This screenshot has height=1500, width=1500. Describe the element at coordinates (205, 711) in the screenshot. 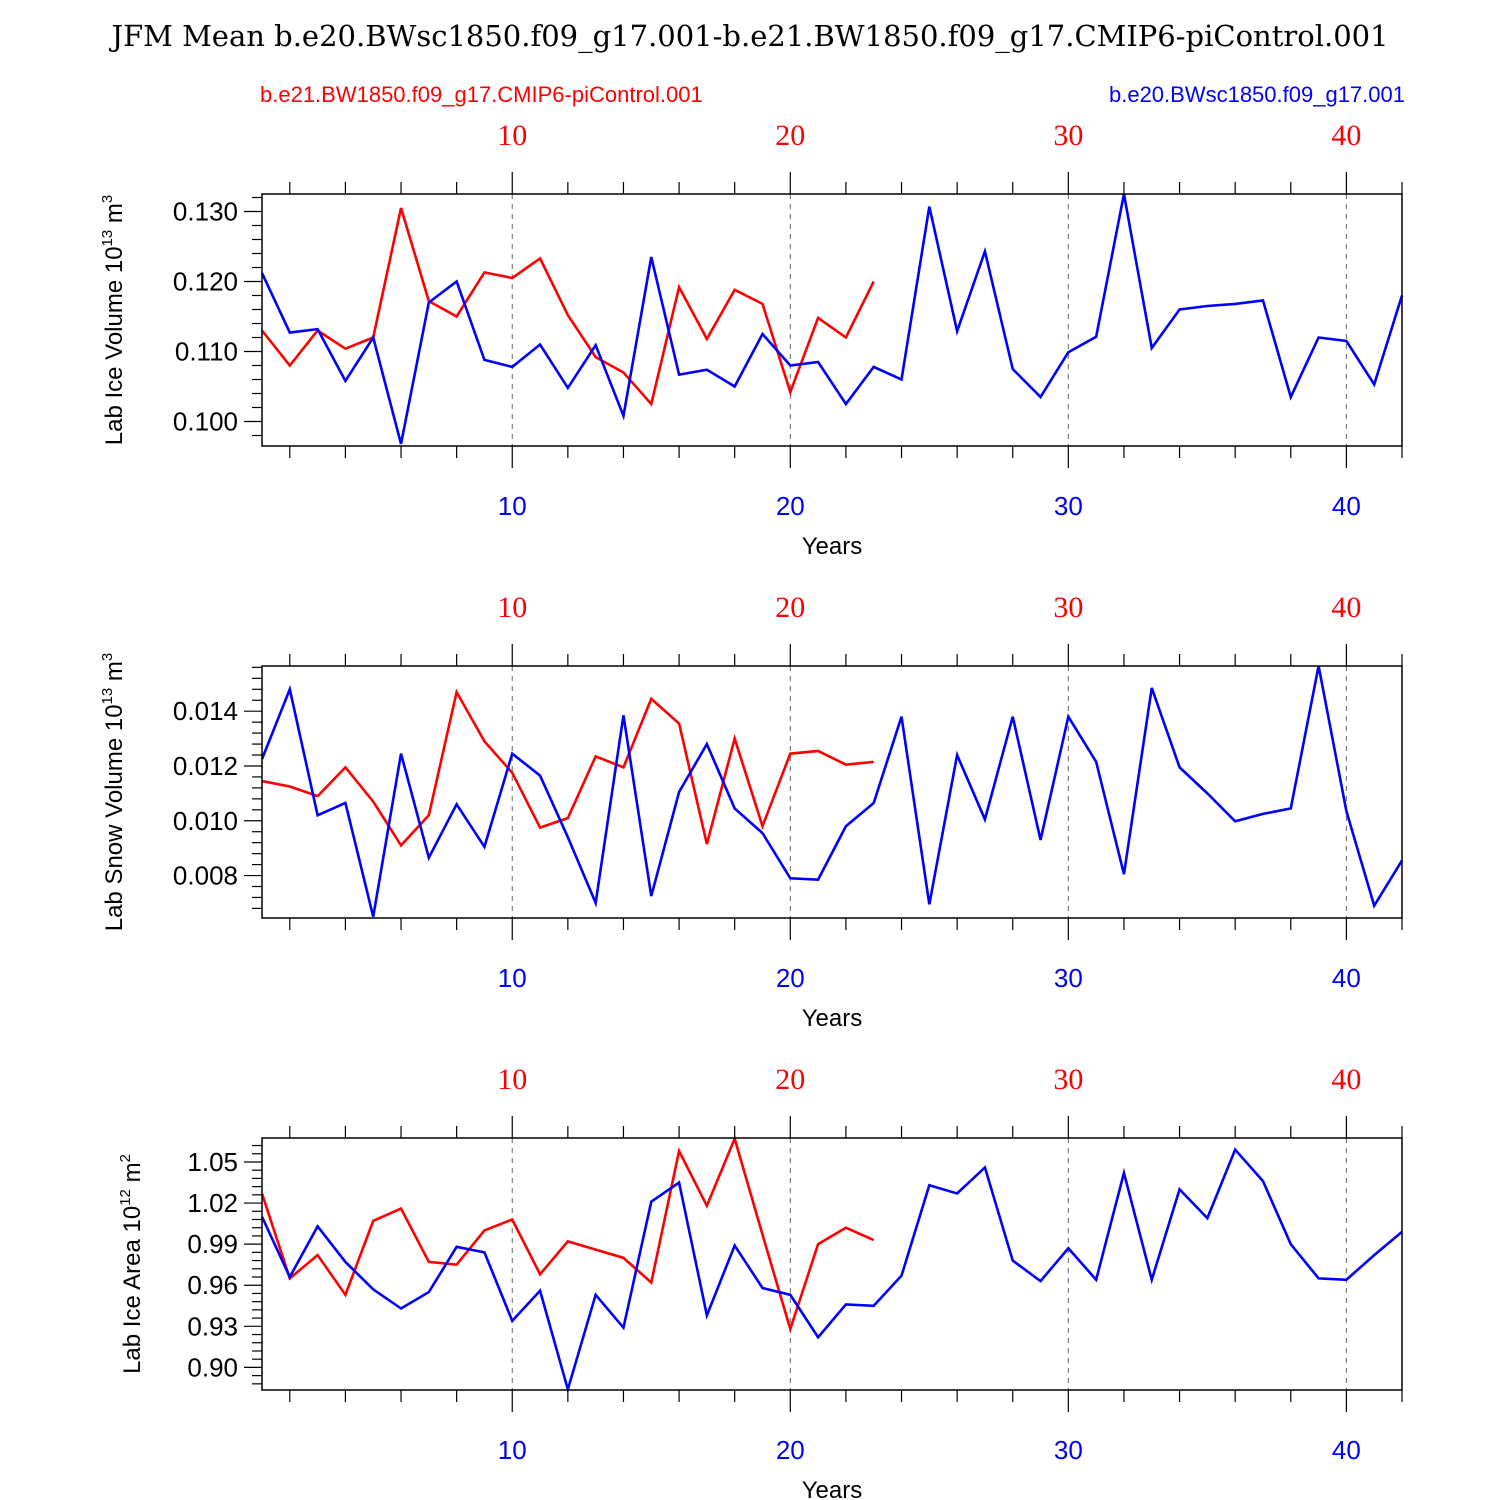

I see `y-tick-label: 0.014` at that location.